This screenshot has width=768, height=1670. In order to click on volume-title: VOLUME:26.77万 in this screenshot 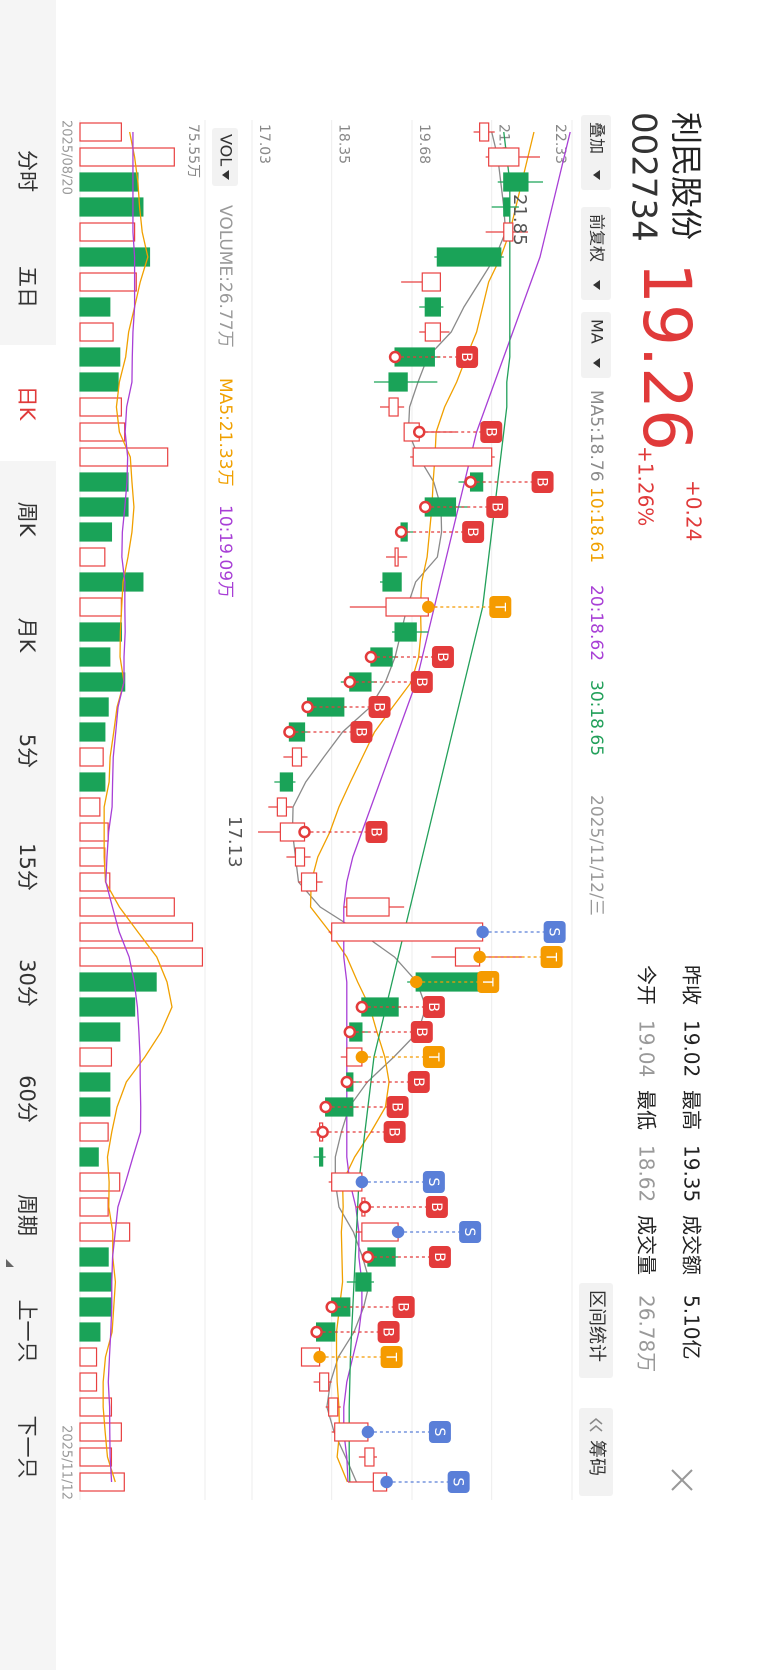, I will do `click(225, 276)`.